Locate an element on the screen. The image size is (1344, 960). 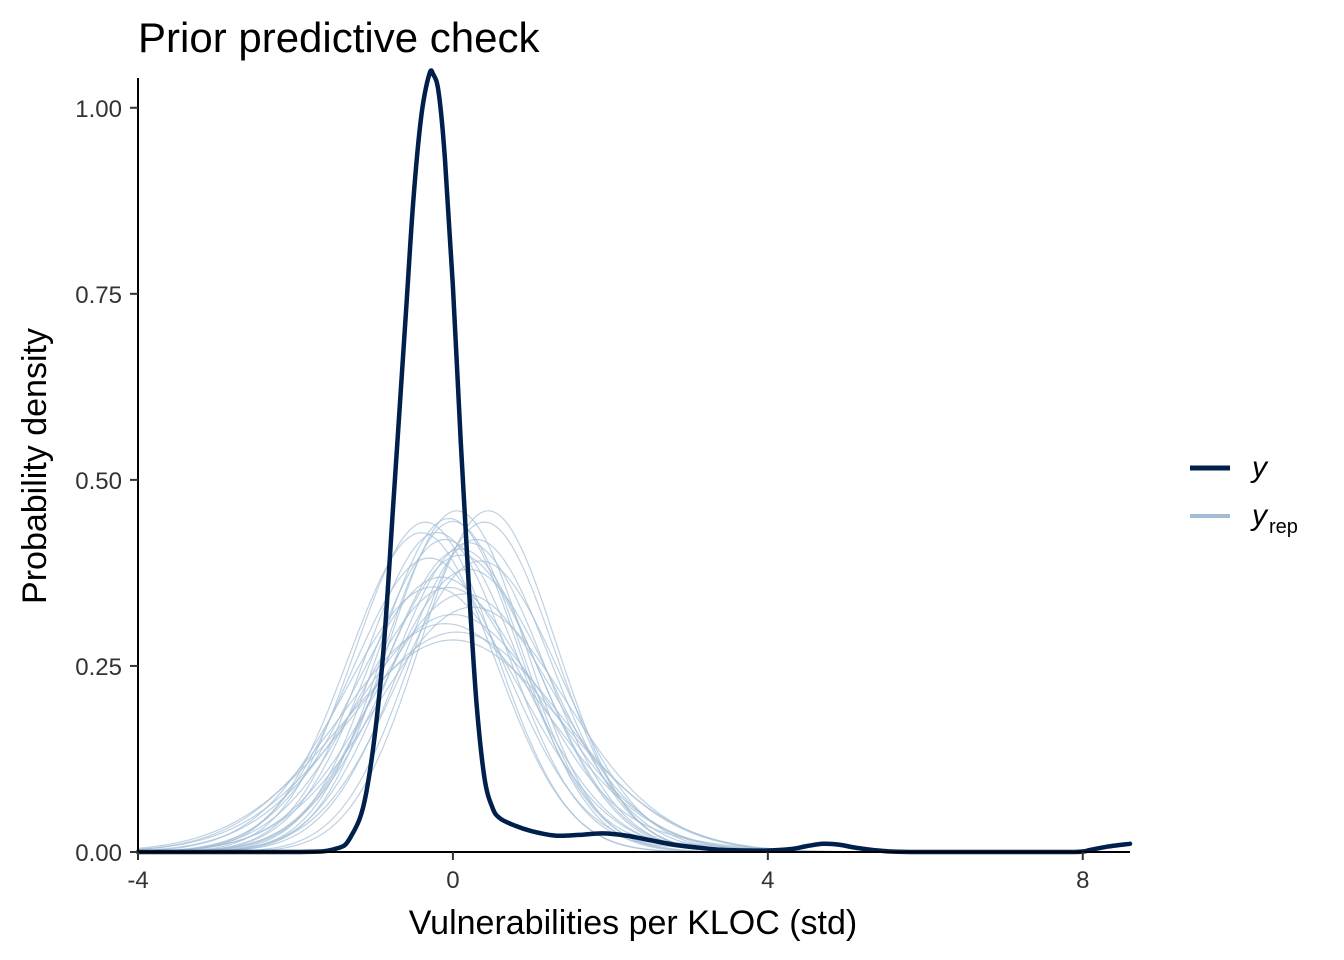
chart-title: Prior predictive check is located at coordinates (339, 37).